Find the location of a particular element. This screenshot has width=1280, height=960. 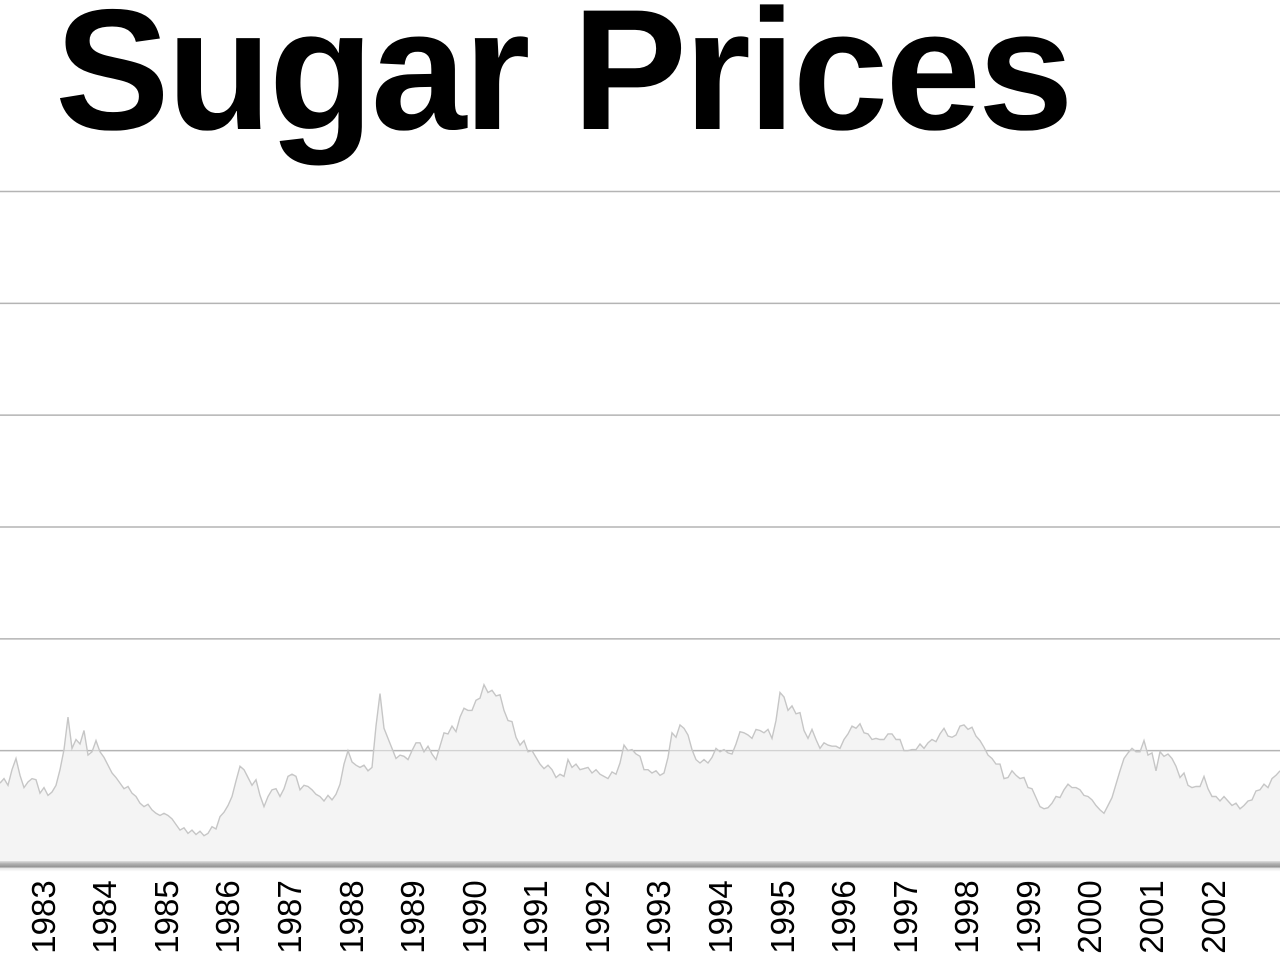

x-axis-bar-shadow is located at coordinates (640, 869).